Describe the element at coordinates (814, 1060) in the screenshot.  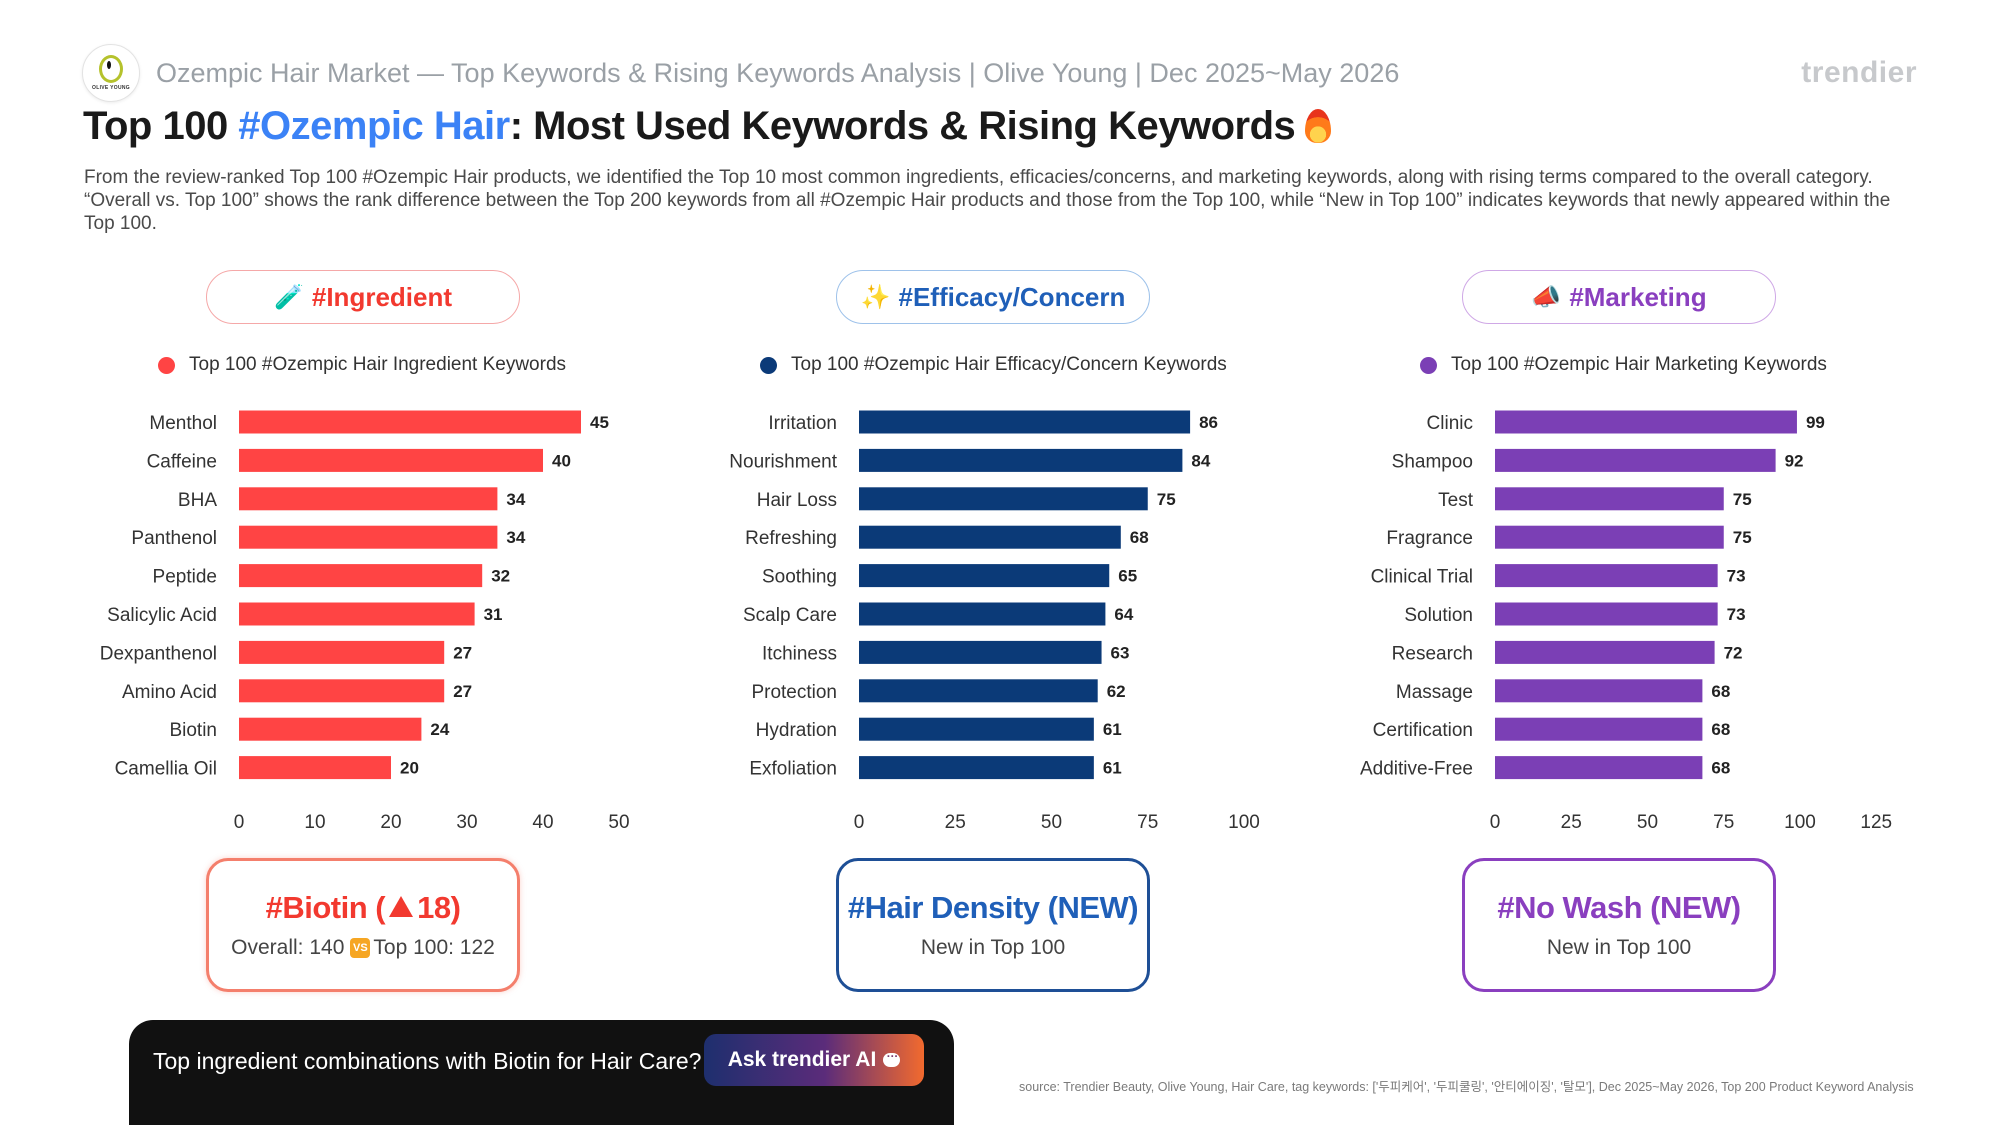
I see `ask-trendier-ai-button: Ask trendier AI` at that location.